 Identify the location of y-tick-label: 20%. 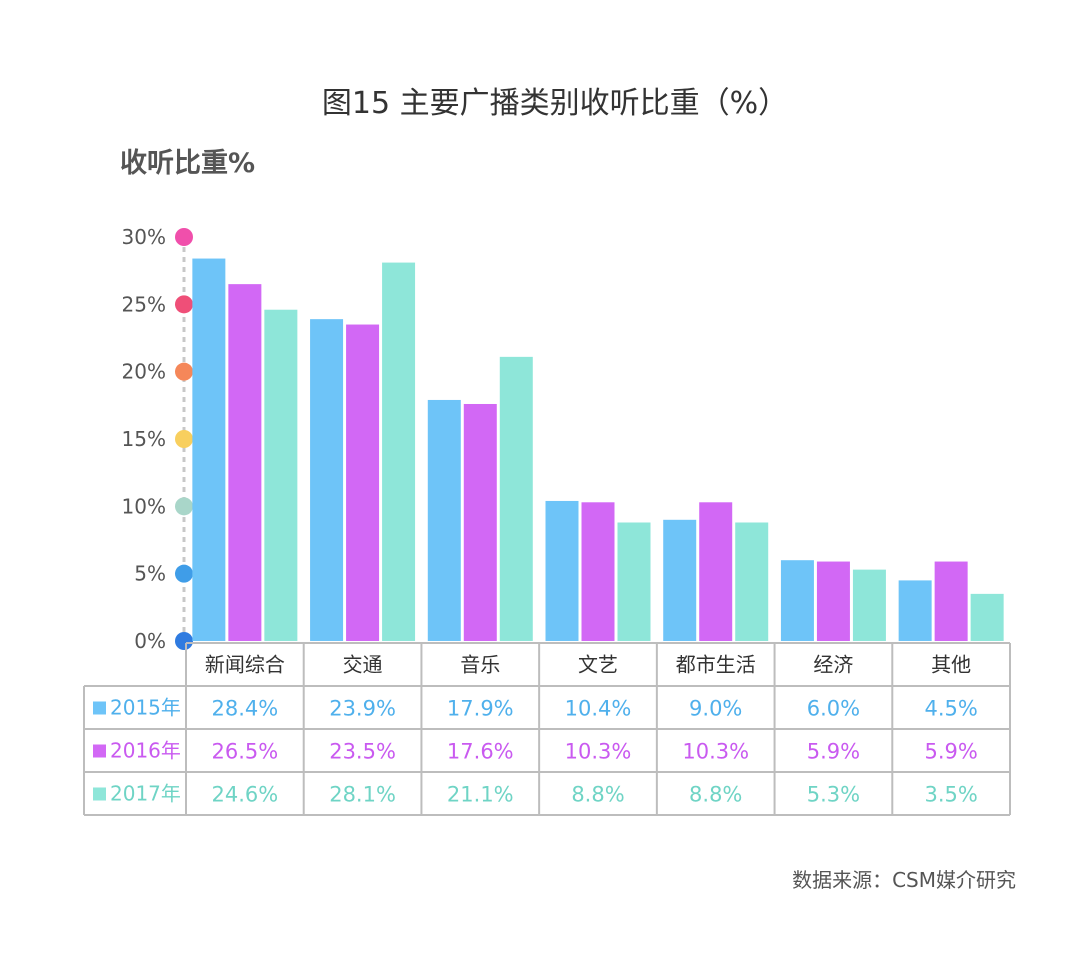
(144, 372).